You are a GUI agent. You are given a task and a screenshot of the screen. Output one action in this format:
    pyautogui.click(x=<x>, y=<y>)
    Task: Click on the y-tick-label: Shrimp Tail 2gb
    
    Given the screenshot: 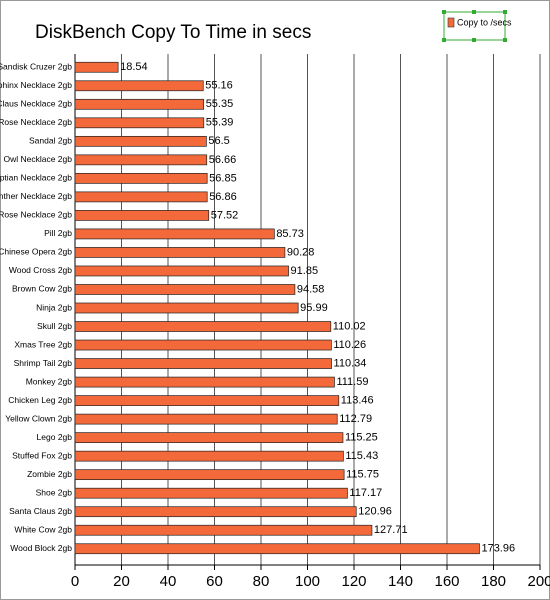 What is the action you would take?
    pyautogui.click(x=43, y=363)
    